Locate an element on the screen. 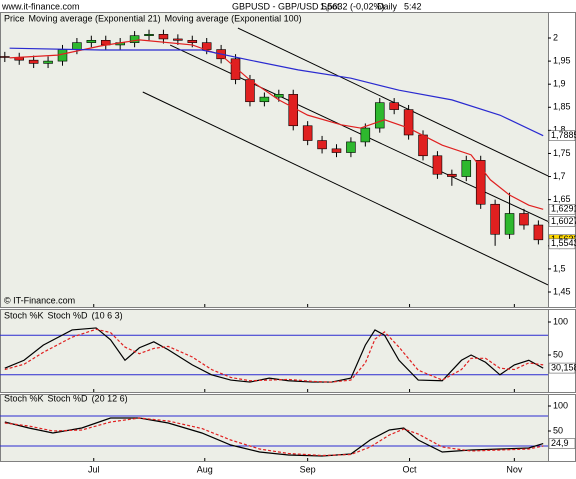  panel-label: Price is located at coordinates (14, 18).